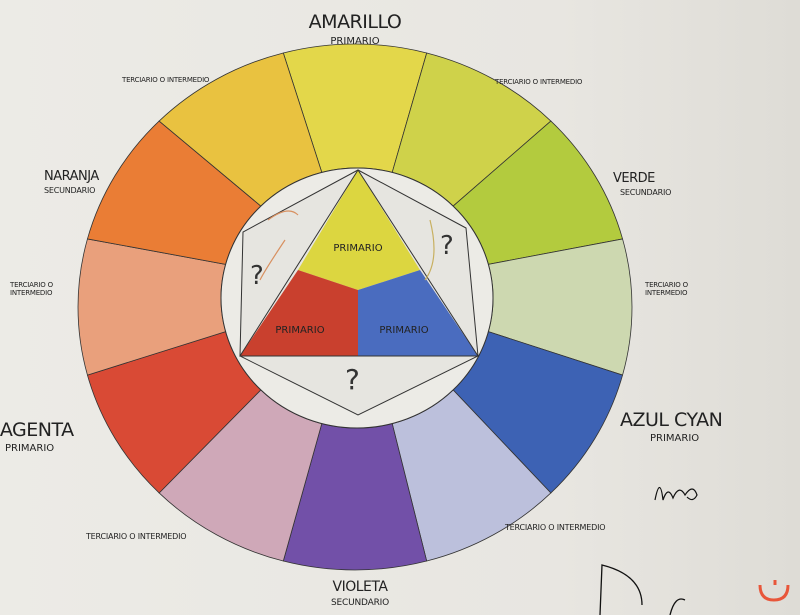  Describe the element at coordinates (71, 176) in the screenshot. I see `label-naranja: NARANJA` at that location.